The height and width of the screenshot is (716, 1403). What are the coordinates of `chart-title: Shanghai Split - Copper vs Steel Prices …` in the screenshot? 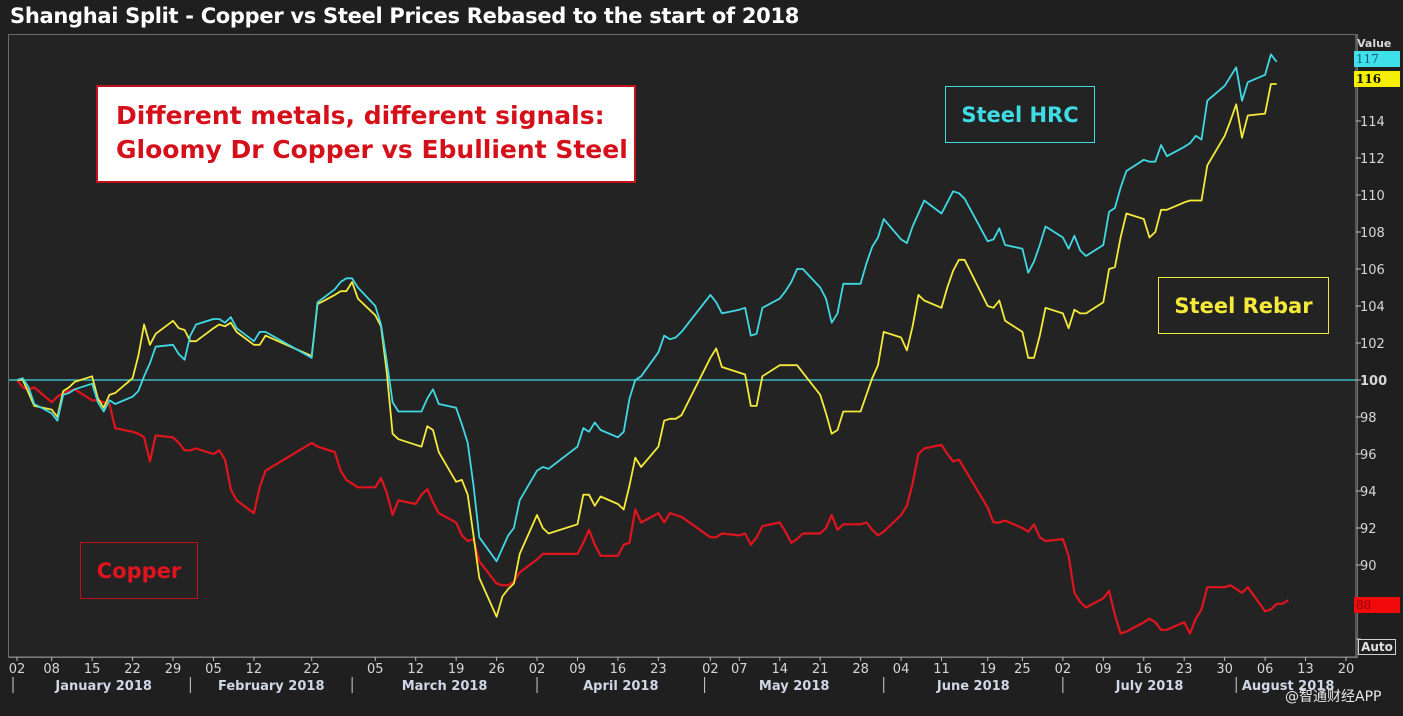 It's located at (405, 16).